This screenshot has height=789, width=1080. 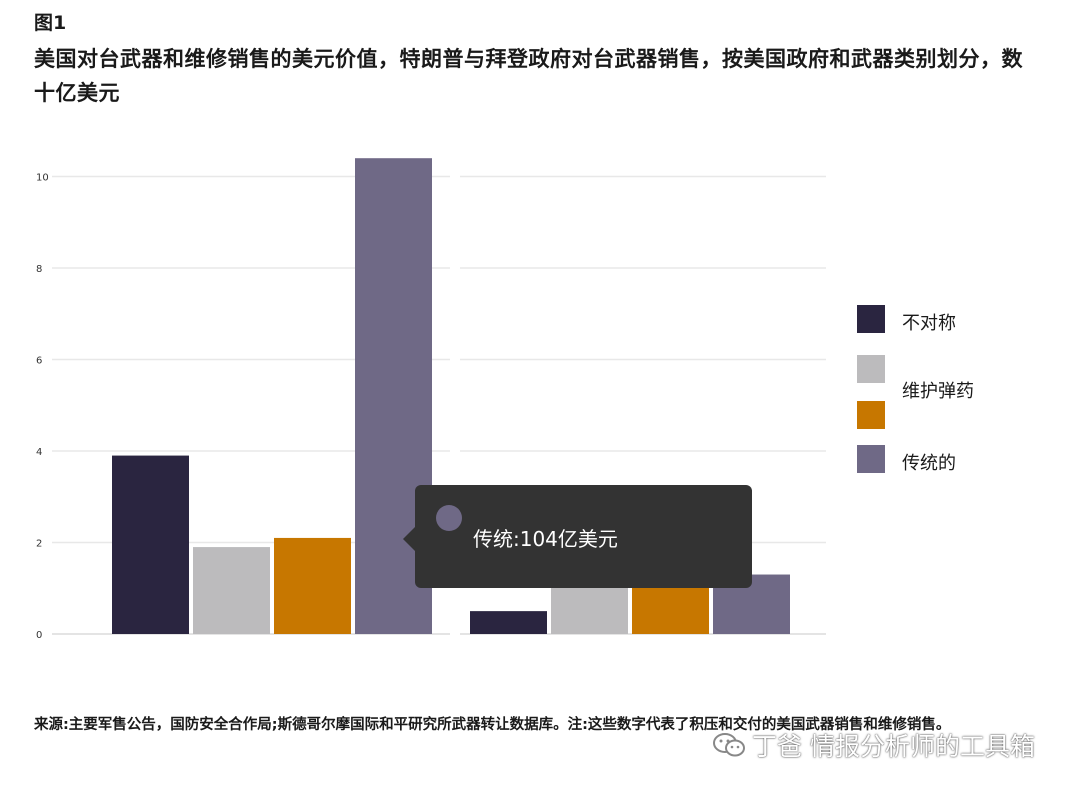 What do you see at coordinates (545, 539) in the screenshot?
I see `tooltip-text: 传统:104亿美元` at bounding box center [545, 539].